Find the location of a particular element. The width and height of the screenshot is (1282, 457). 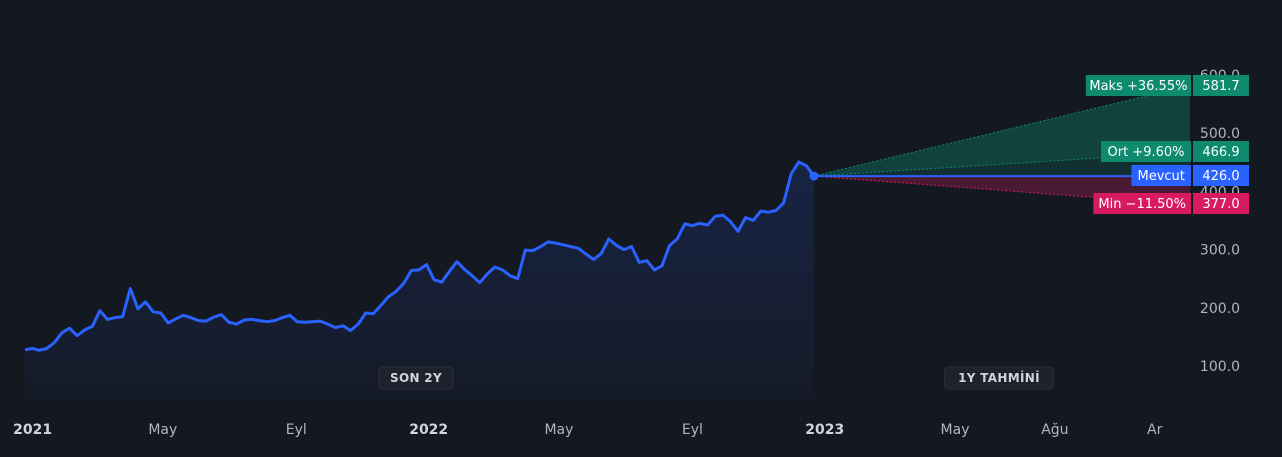

forecast-min-tag-label: Min −11.50% is located at coordinates (1142, 204).